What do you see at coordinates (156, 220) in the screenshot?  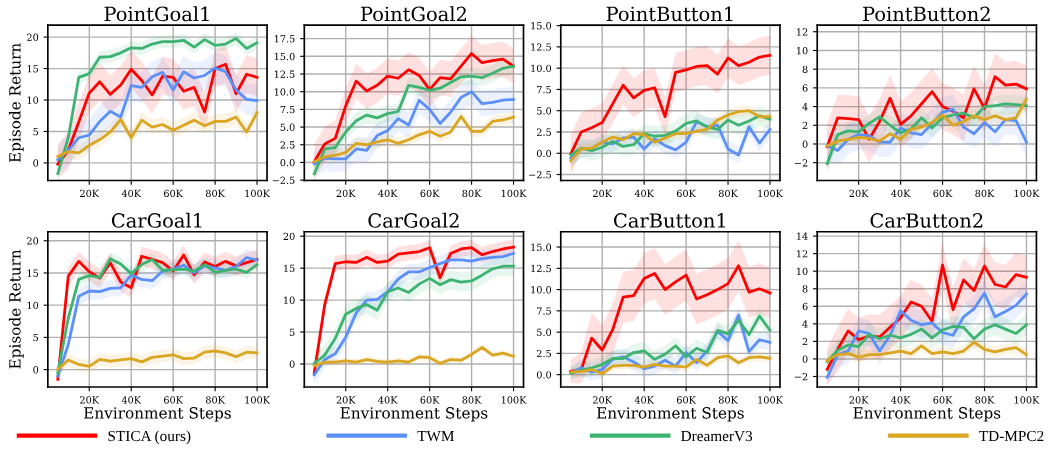 I see `chart-title: CarGoal1` at bounding box center [156, 220].